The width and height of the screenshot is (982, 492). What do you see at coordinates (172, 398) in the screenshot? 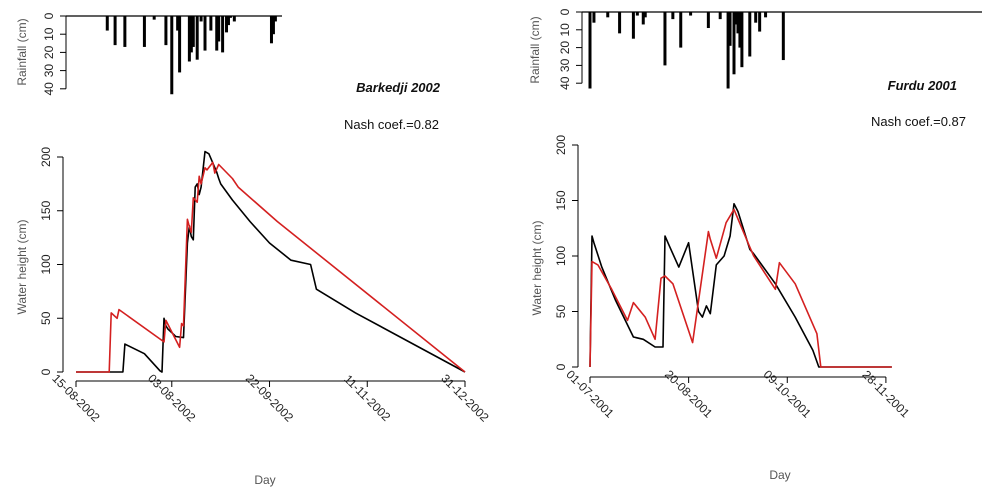
I see `x-tick-label: 03-08-2002` at bounding box center [172, 398].